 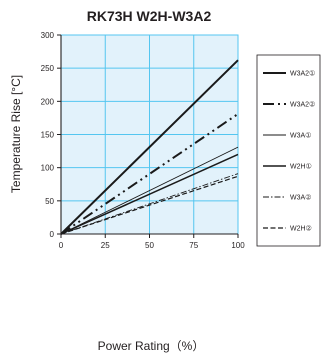 What do you see at coordinates (52, 234) in the screenshot?
I see `y-tick-label: 0` at bounding box center [52, 234].